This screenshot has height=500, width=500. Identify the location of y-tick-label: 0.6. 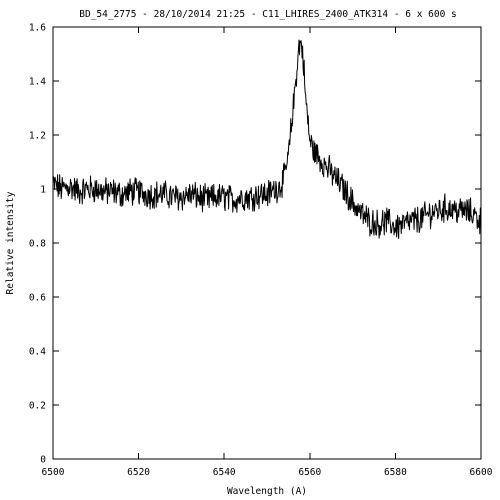
(37, 298).